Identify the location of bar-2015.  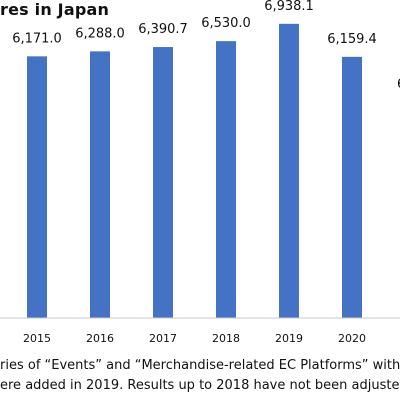
(37, 187).